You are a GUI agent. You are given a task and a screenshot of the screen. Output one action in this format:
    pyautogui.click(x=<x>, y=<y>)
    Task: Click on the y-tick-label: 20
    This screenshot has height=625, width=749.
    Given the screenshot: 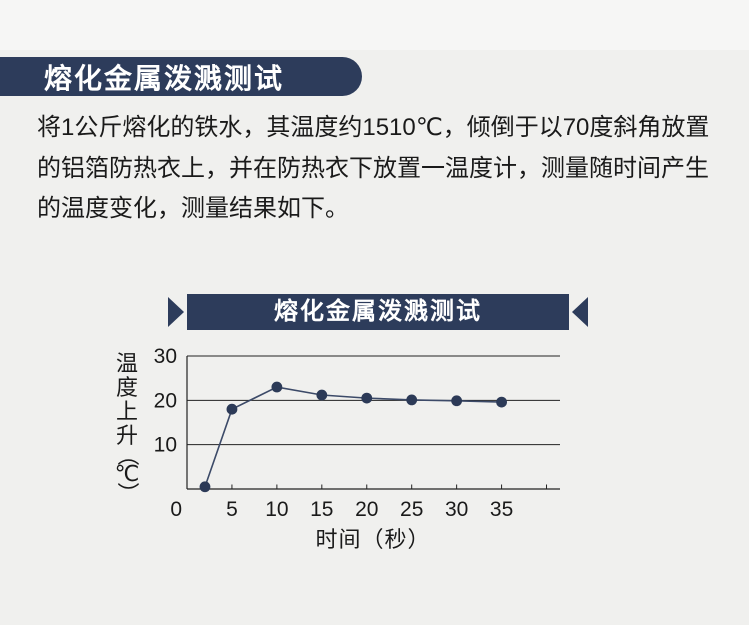 What is the action you would take?
    pyautogui.click(x=165, y=400)
    